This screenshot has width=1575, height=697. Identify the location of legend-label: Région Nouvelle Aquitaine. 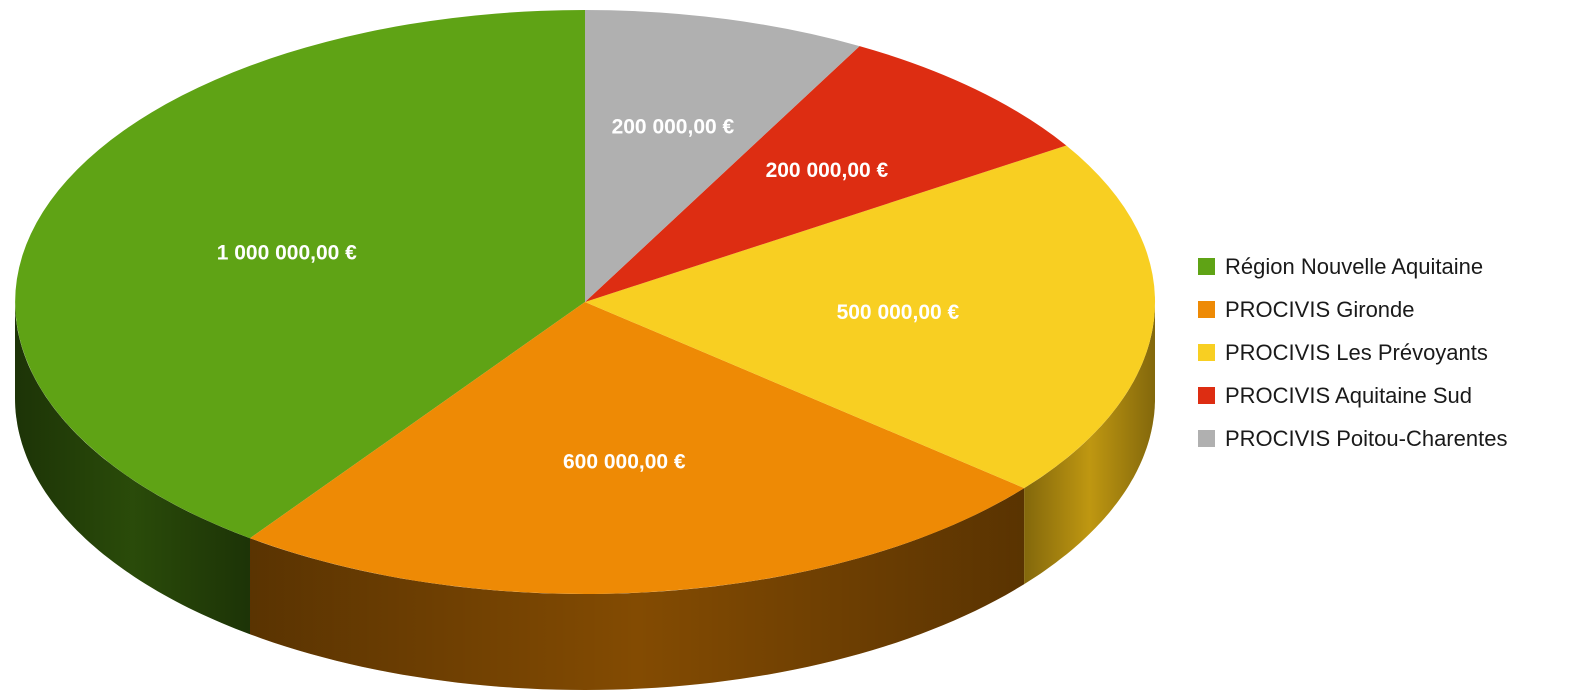
(1354, 266).